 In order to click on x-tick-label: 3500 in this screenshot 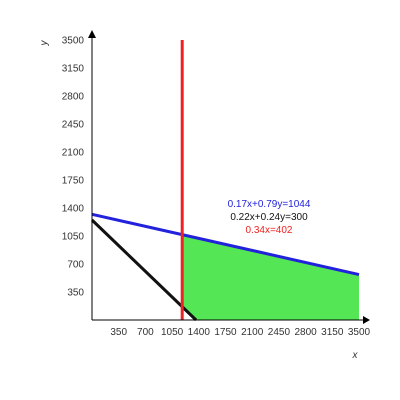, I will do `click(359, 332)`.